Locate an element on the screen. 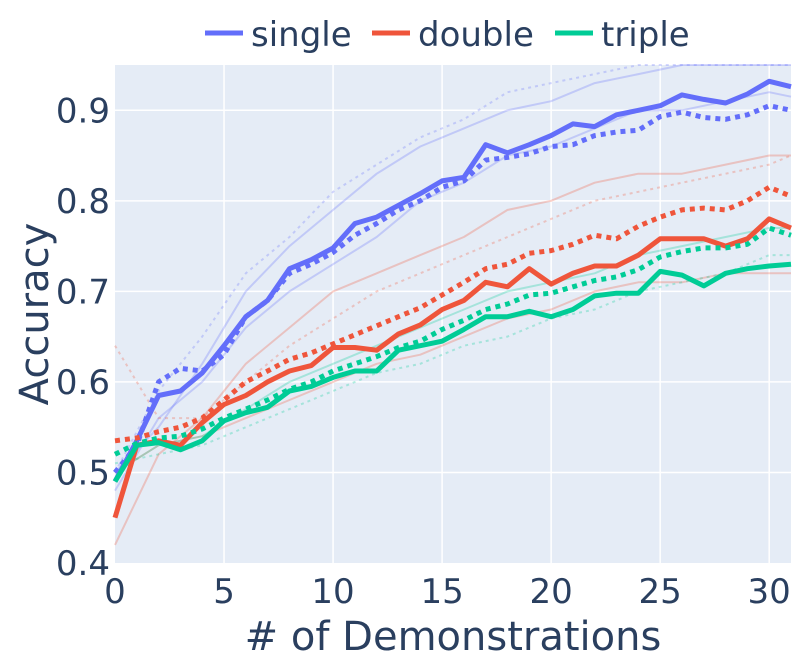 The height and width of the screenshot is (661, 793). y-tick-label: 0.9 is located at coordinates (83, 111).